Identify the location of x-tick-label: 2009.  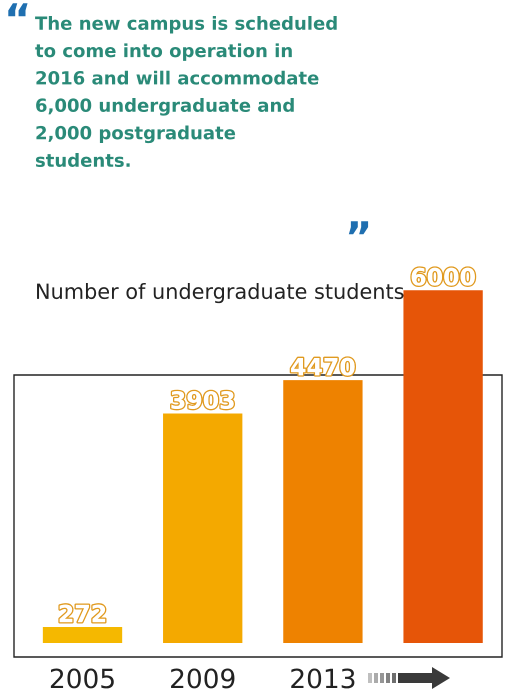
(202, 678).